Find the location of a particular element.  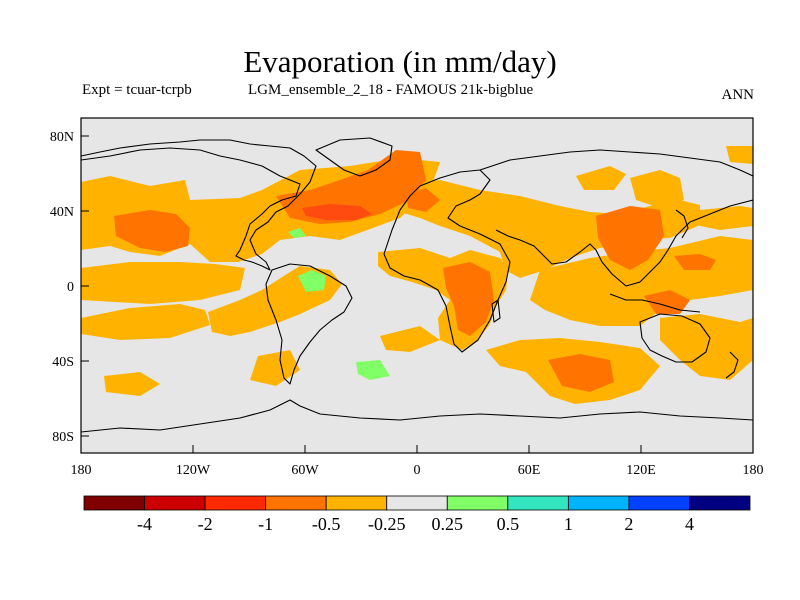

colorbar-label: -1 is located at coordinates (265, 524).